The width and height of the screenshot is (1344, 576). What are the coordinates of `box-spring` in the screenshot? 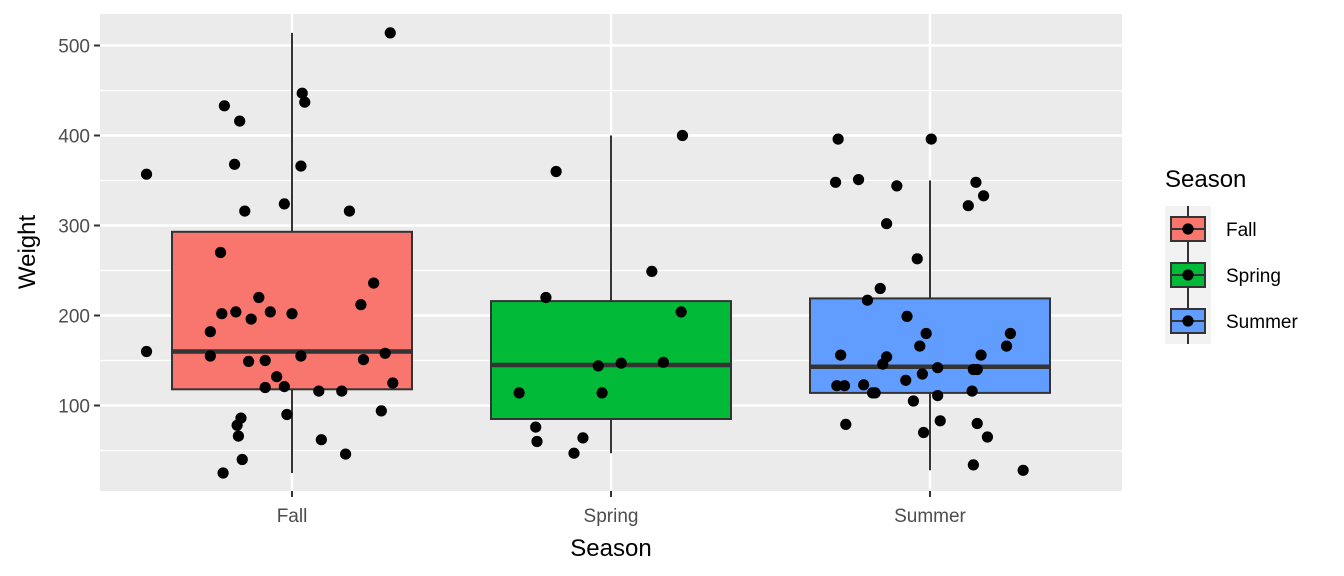 It's located at (611, 294).